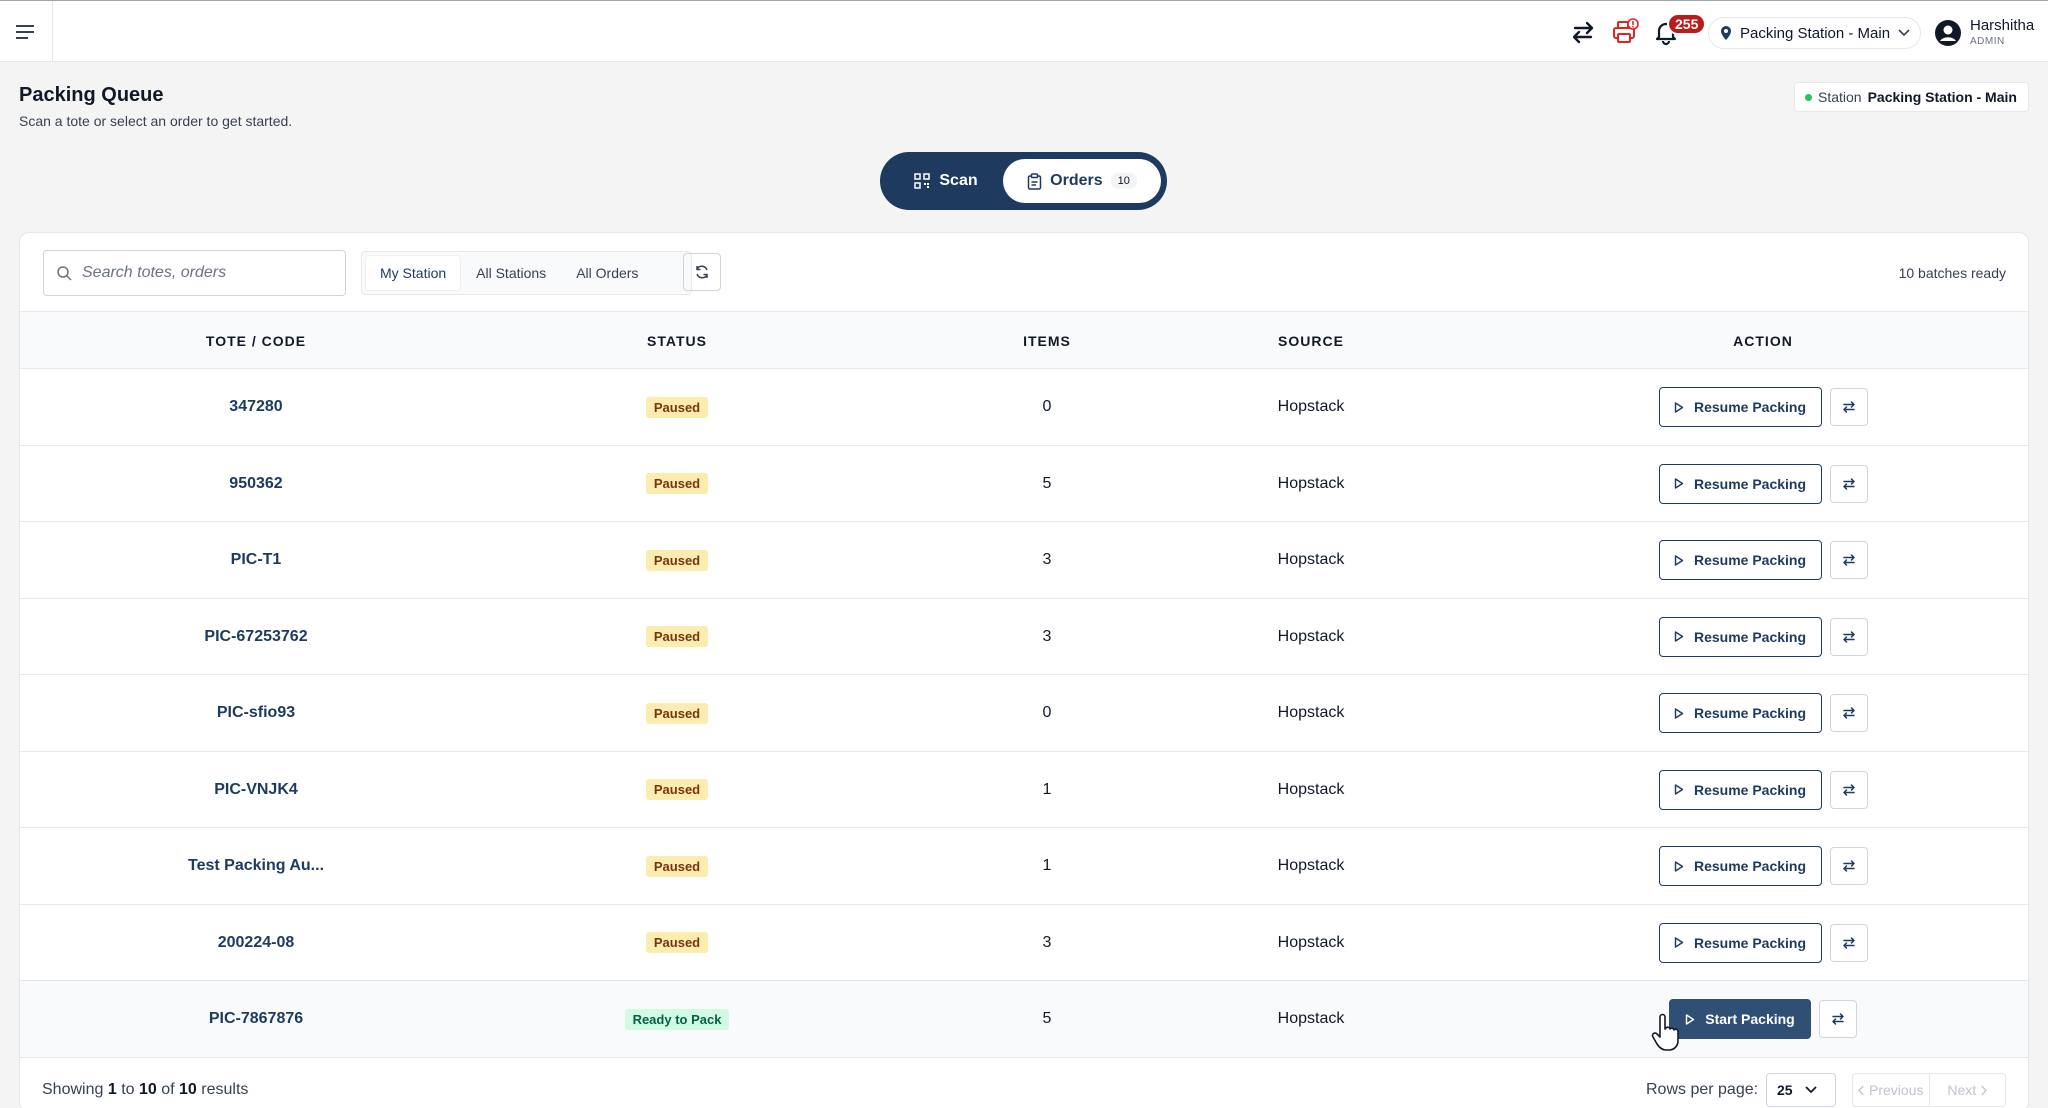 This screenshot has height=1108, width=2048. Describe the element at coordinates (1814, 33) in the screenshot. I see `station-select: Packing Station - Main` at that location.